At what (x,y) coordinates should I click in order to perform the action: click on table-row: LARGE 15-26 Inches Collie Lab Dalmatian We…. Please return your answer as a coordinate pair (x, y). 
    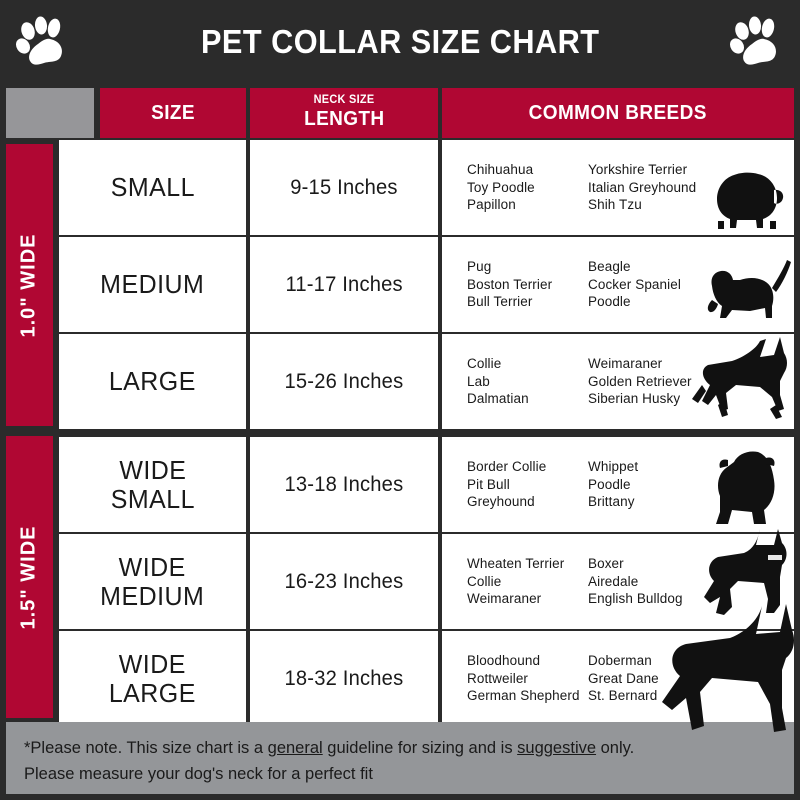
    Looking at the image, I should click on (400, 381).